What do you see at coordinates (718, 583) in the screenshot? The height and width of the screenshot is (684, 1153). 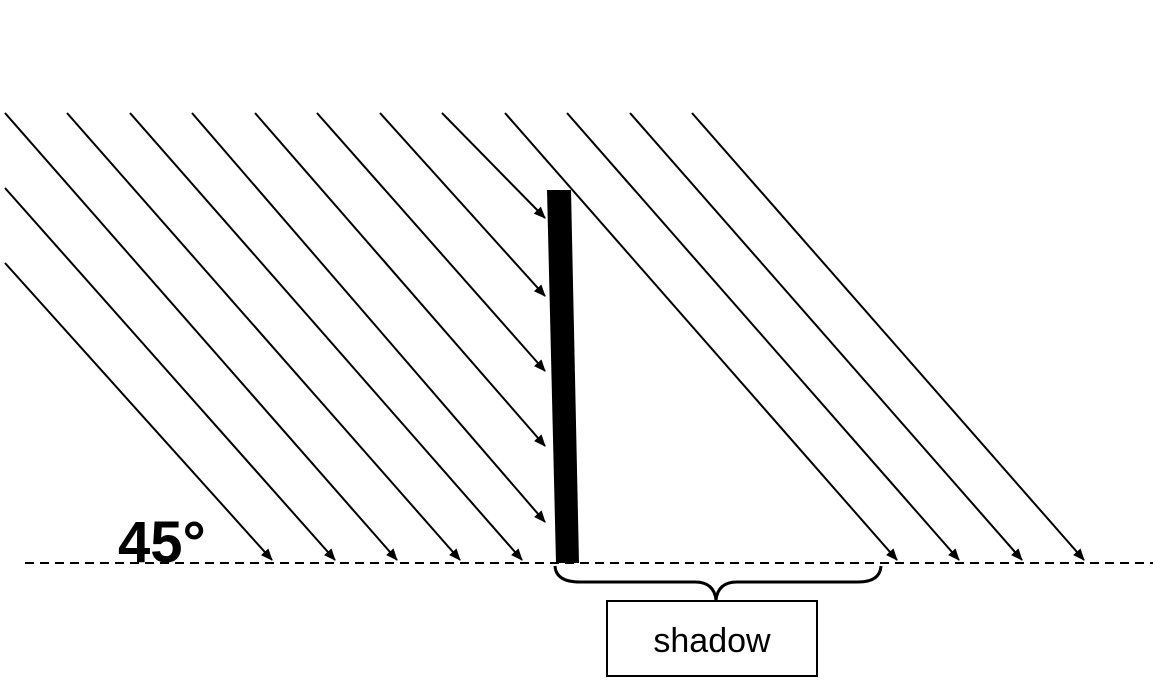 I see `shadow-brace` at bounding box center [718, 583].